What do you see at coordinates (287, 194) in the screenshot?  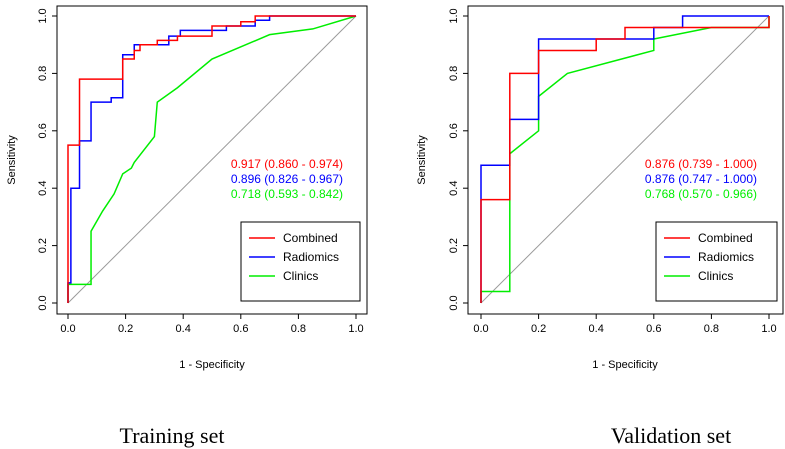 I see `auc-clinics: 0.718 (0.593 - 0.842)` at bounding box center [287, 194].